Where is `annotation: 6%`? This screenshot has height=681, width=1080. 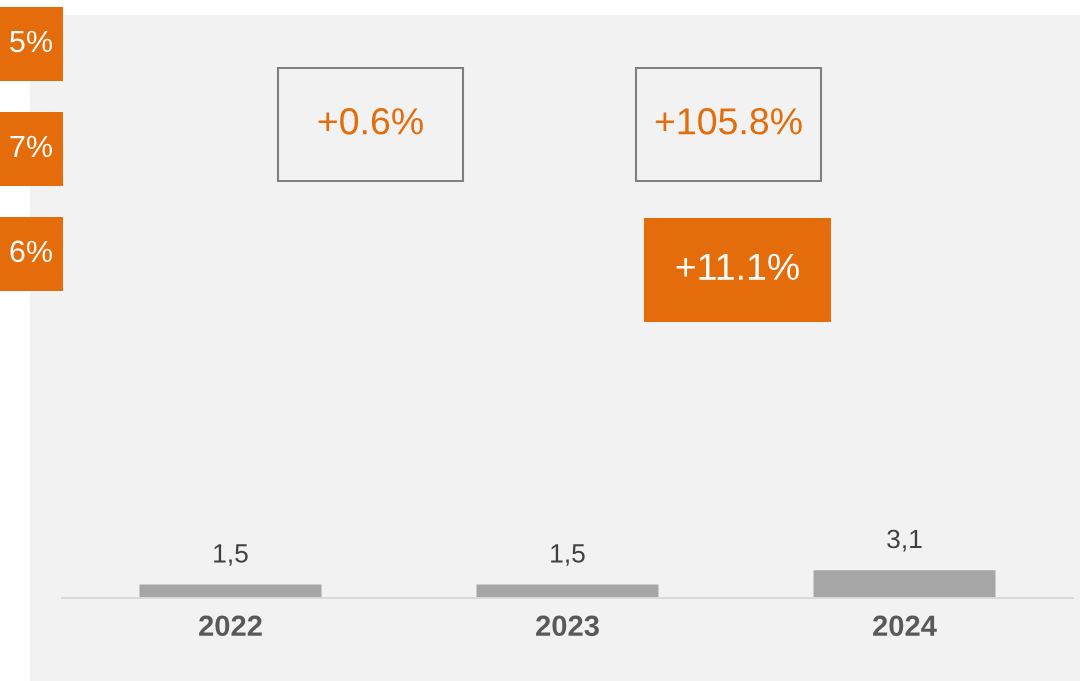
annotation: 6% is located at coordinates (31, 251).